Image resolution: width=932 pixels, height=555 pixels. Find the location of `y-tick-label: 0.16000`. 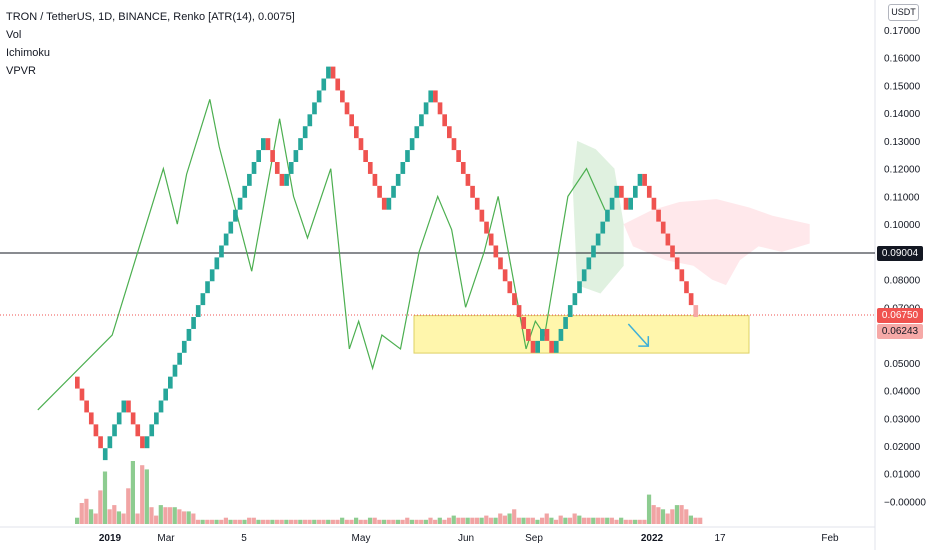

y-tick-label: 0.16000 is located at coordinates (902, 59).